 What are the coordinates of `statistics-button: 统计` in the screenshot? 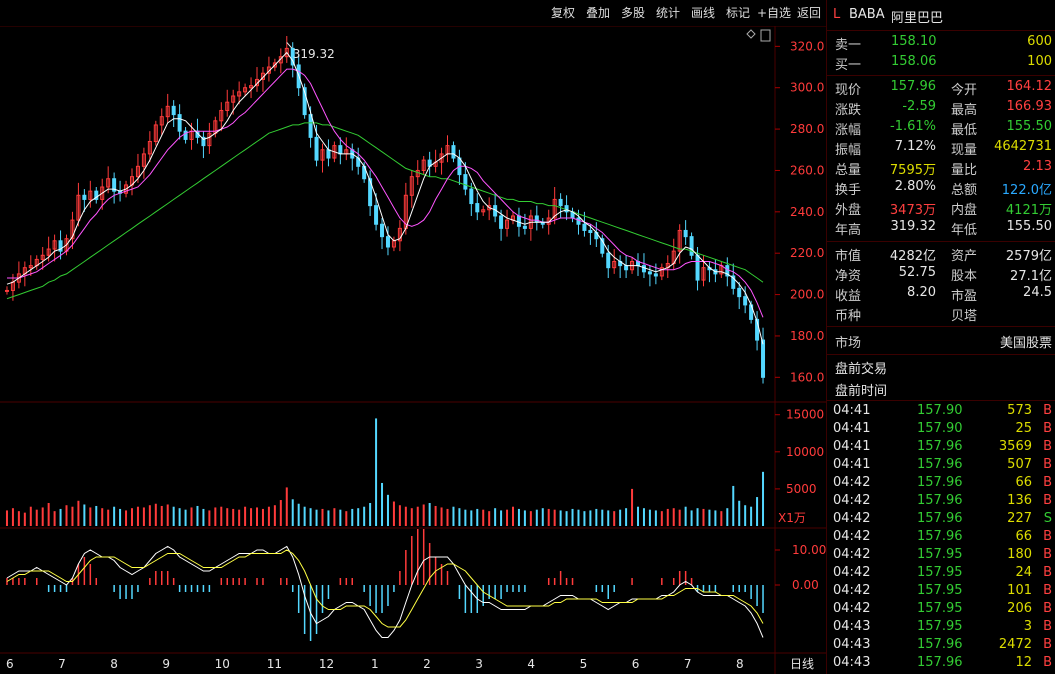 It's located at (668, 13).